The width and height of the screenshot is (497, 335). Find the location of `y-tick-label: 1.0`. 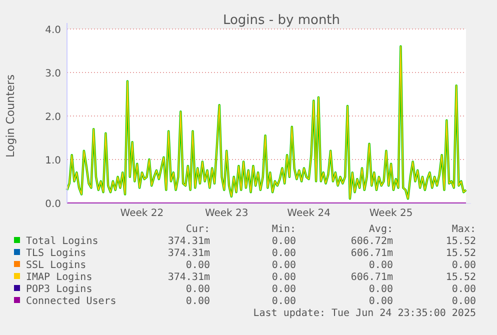

y-tick-label: 1.0 is located at coordinates (53, 161).